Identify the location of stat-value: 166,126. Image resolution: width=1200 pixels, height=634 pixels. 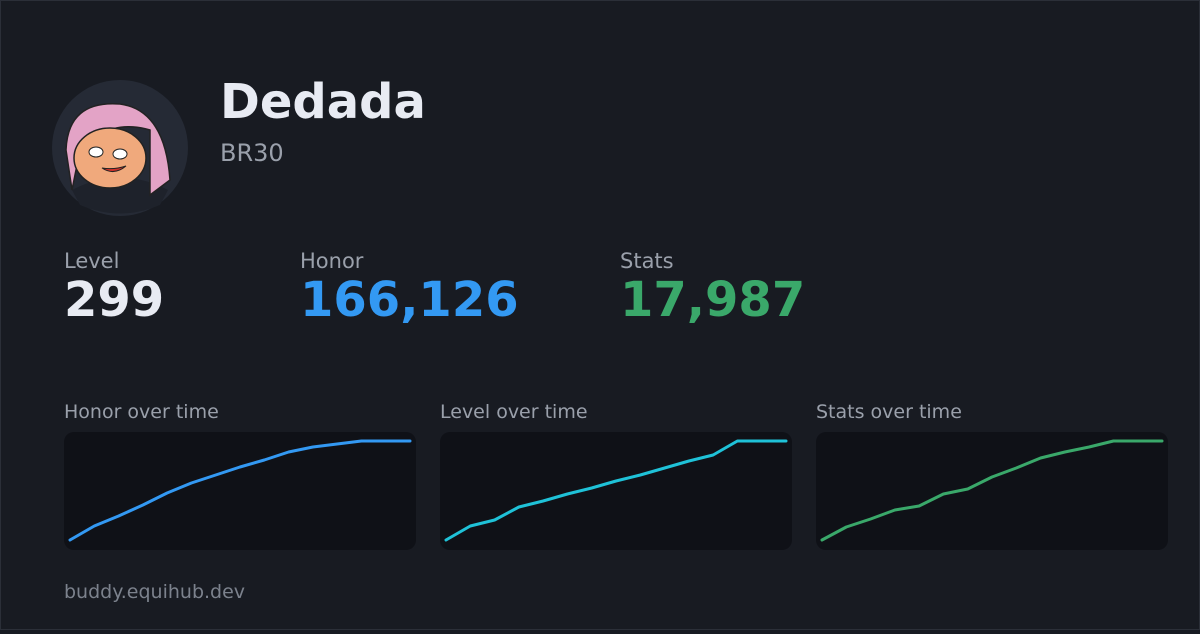
(409, 300).